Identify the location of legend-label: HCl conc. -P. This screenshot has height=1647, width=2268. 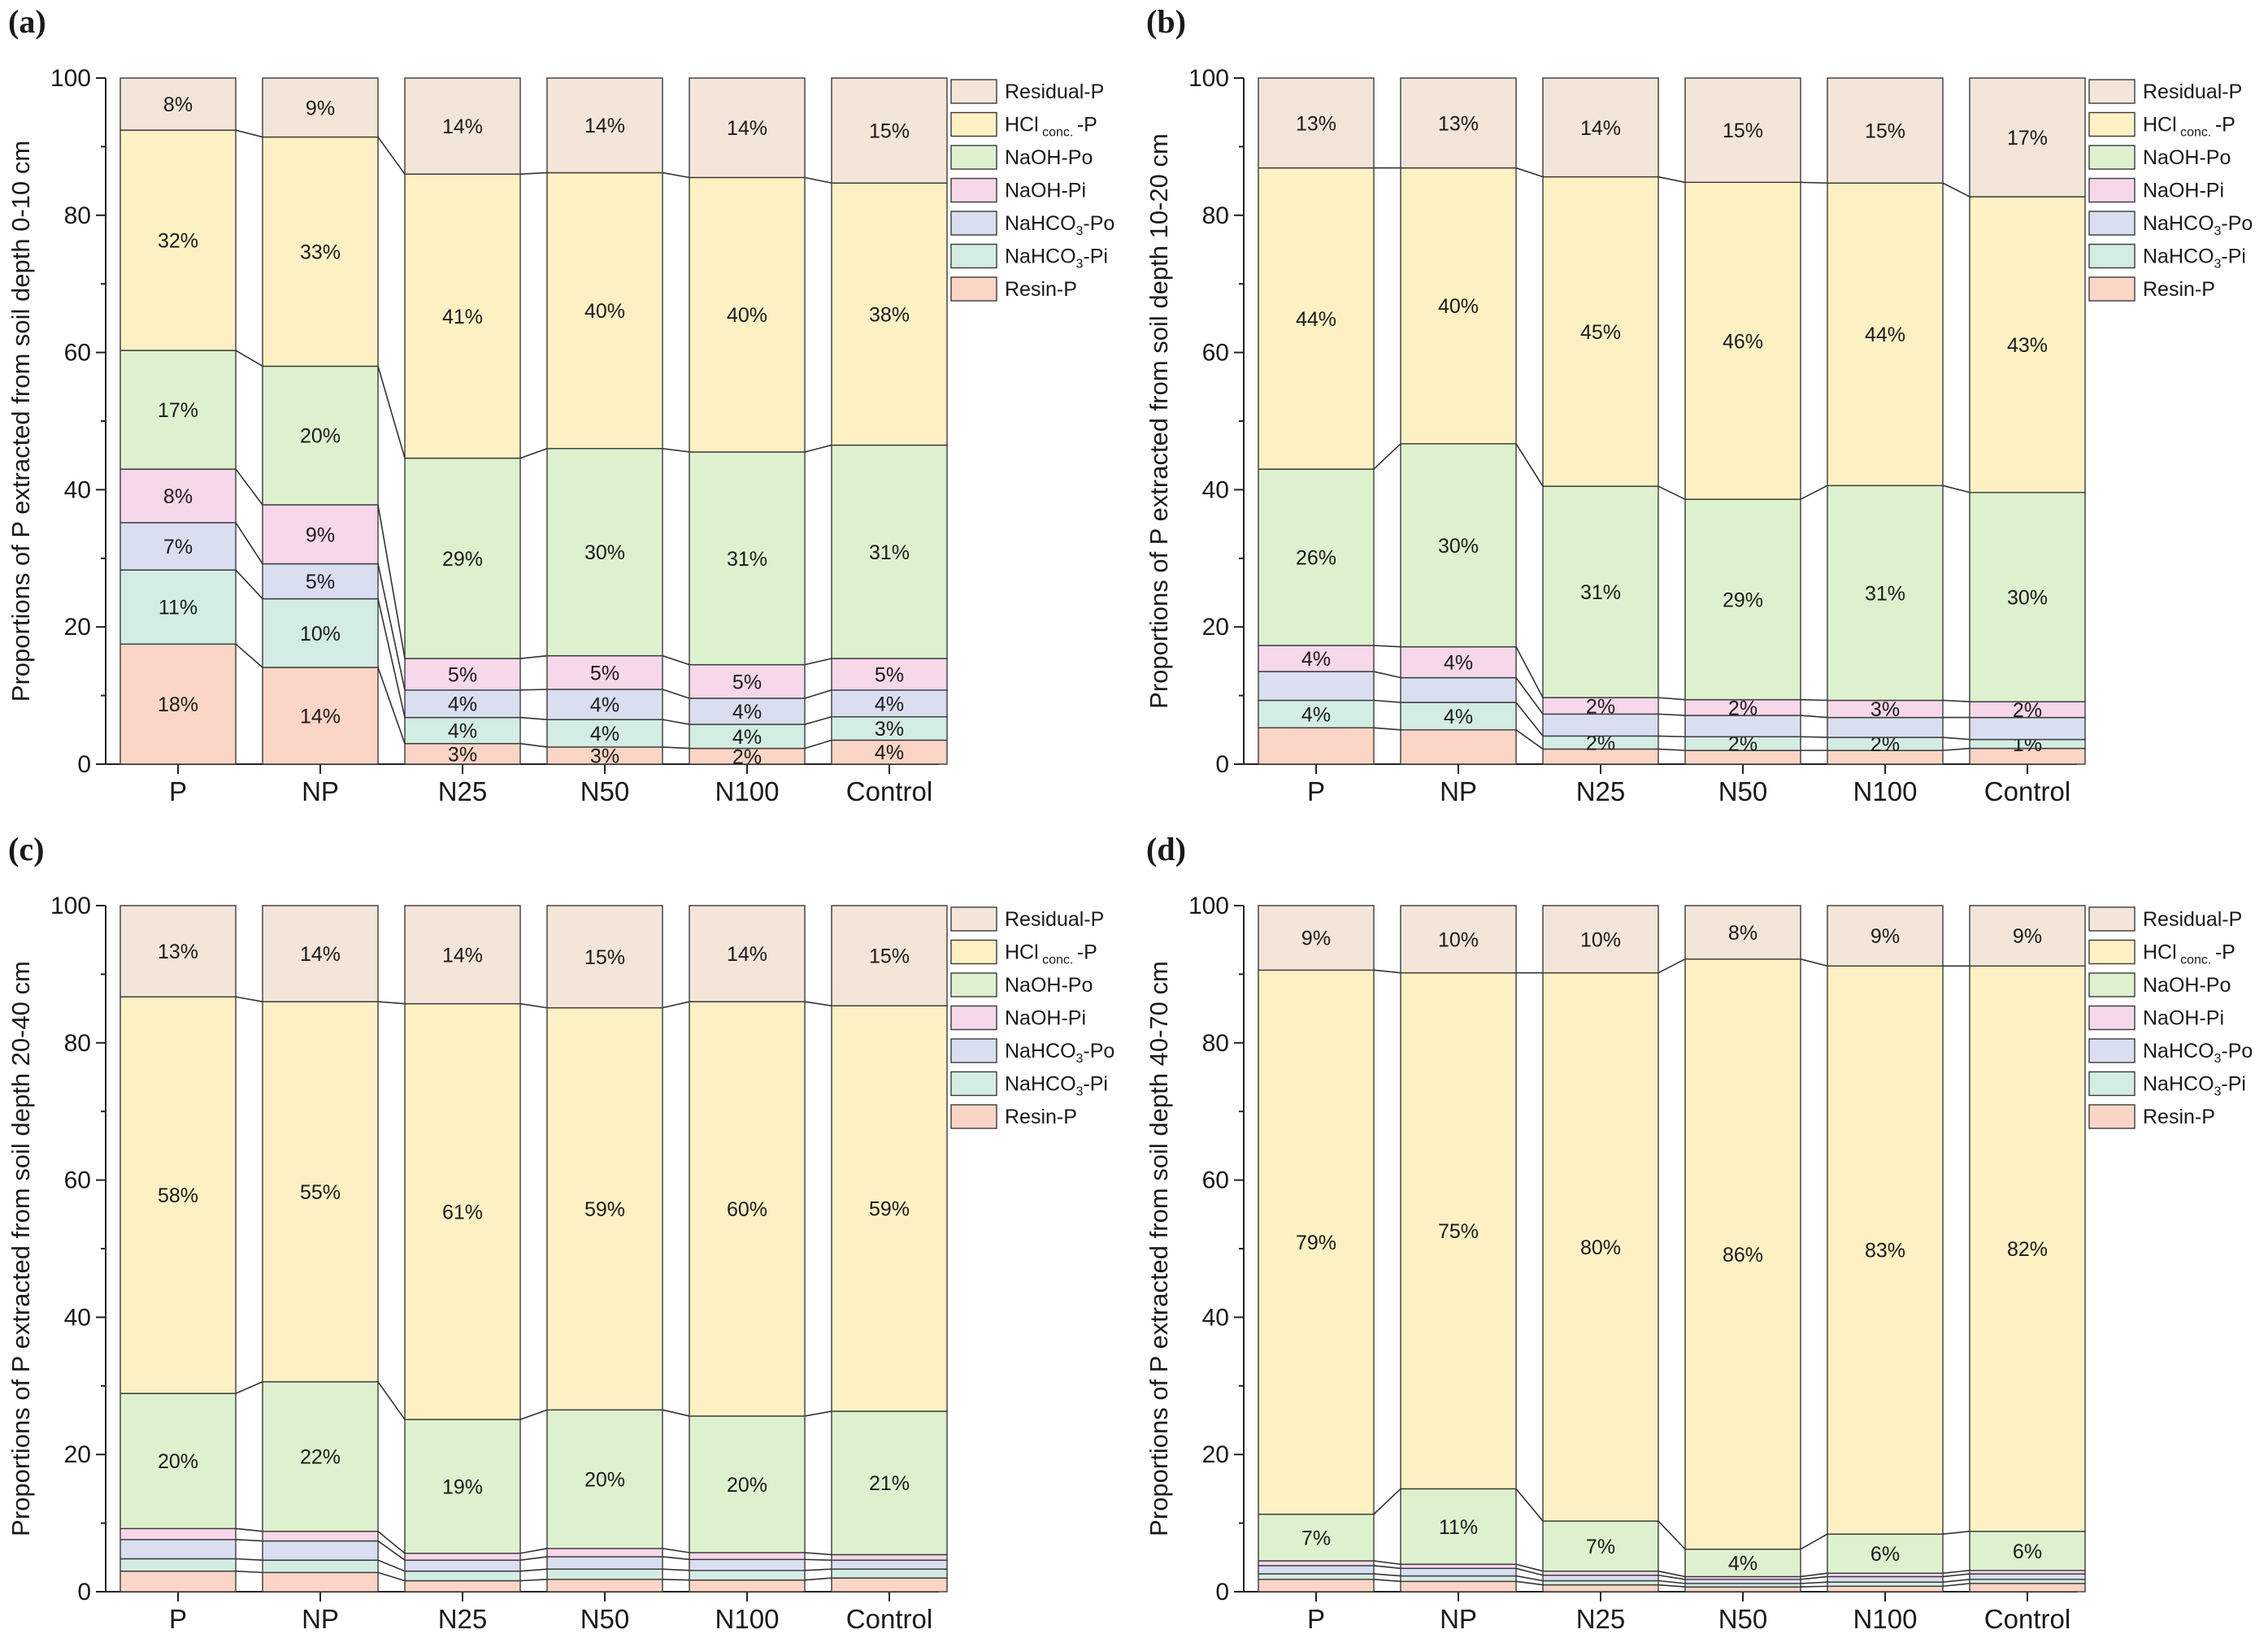
(2189, 954).